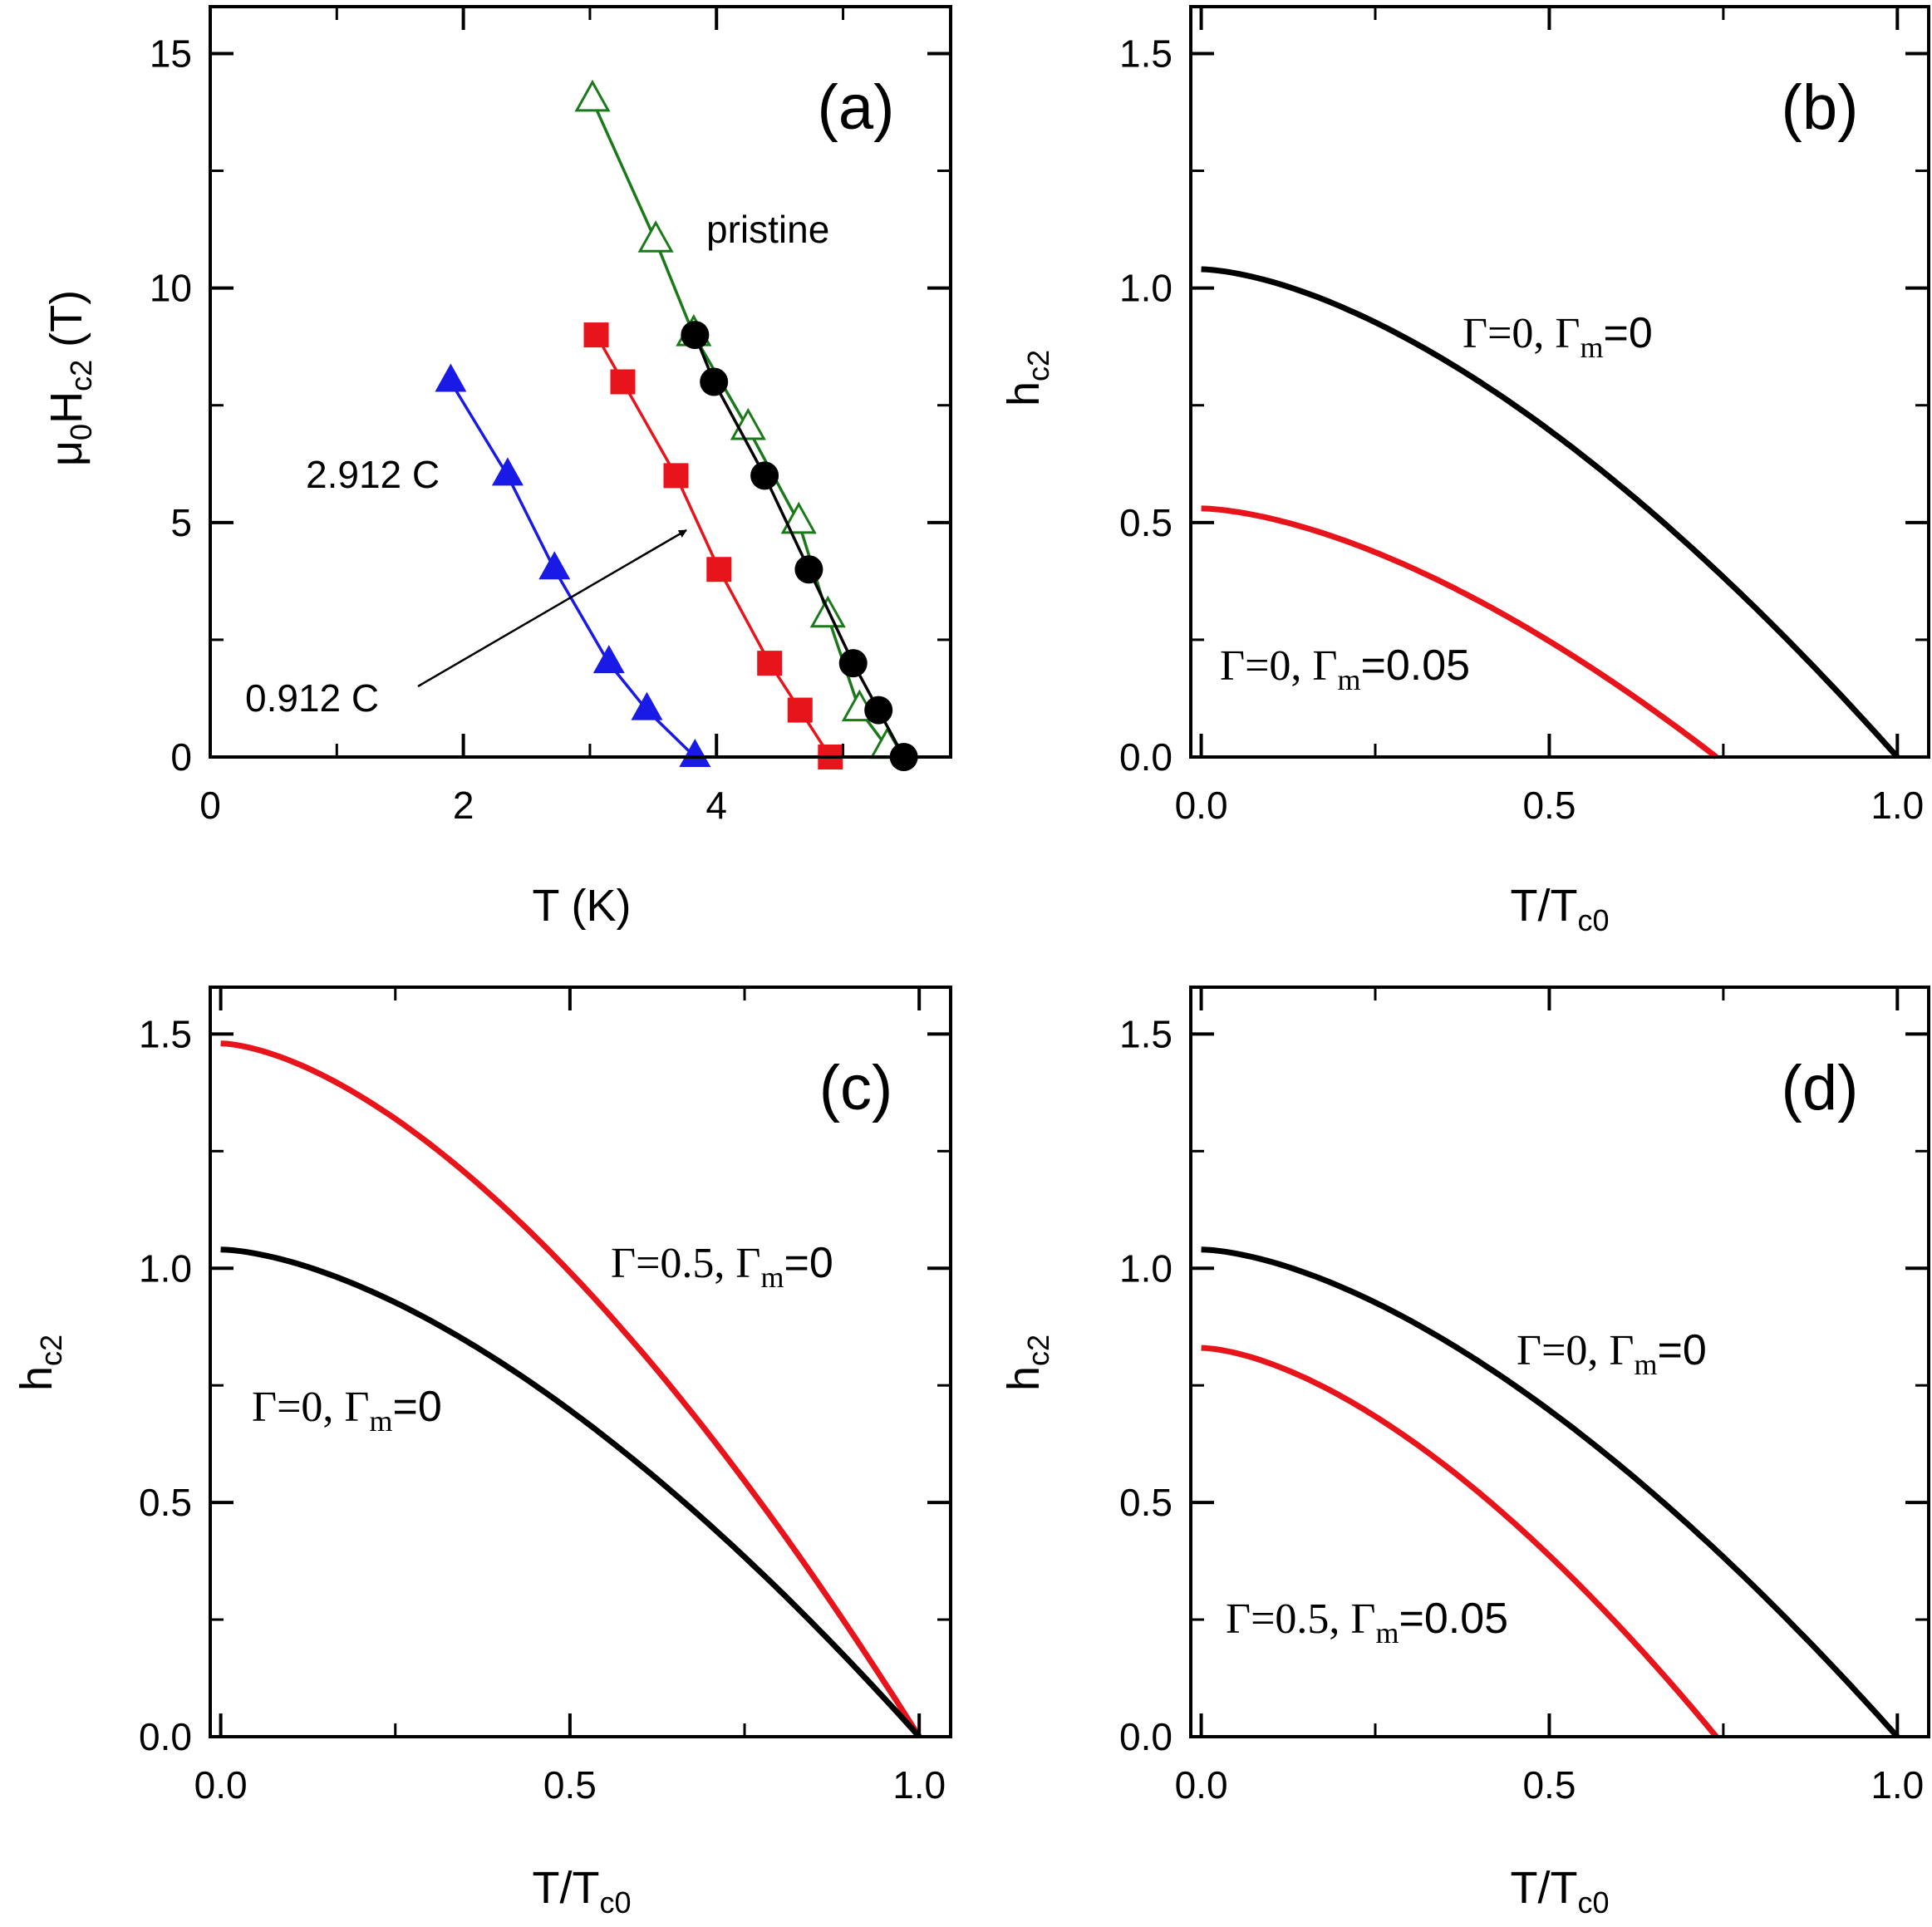  I want to click on panel-a-series, so click(676, 425).